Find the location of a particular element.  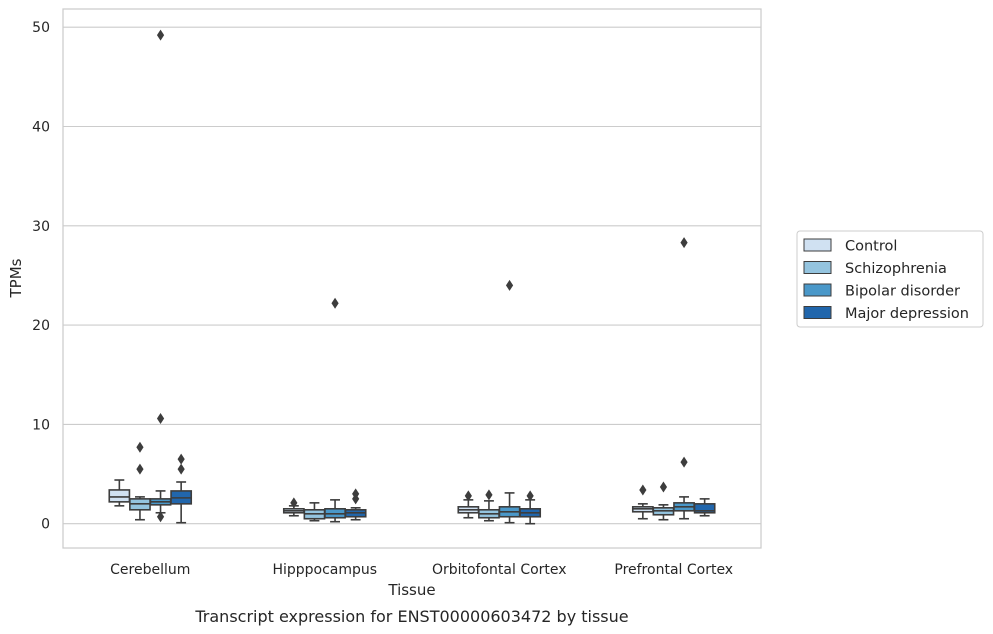

y-tick-label: 50 is located at coordinates (41, 28).